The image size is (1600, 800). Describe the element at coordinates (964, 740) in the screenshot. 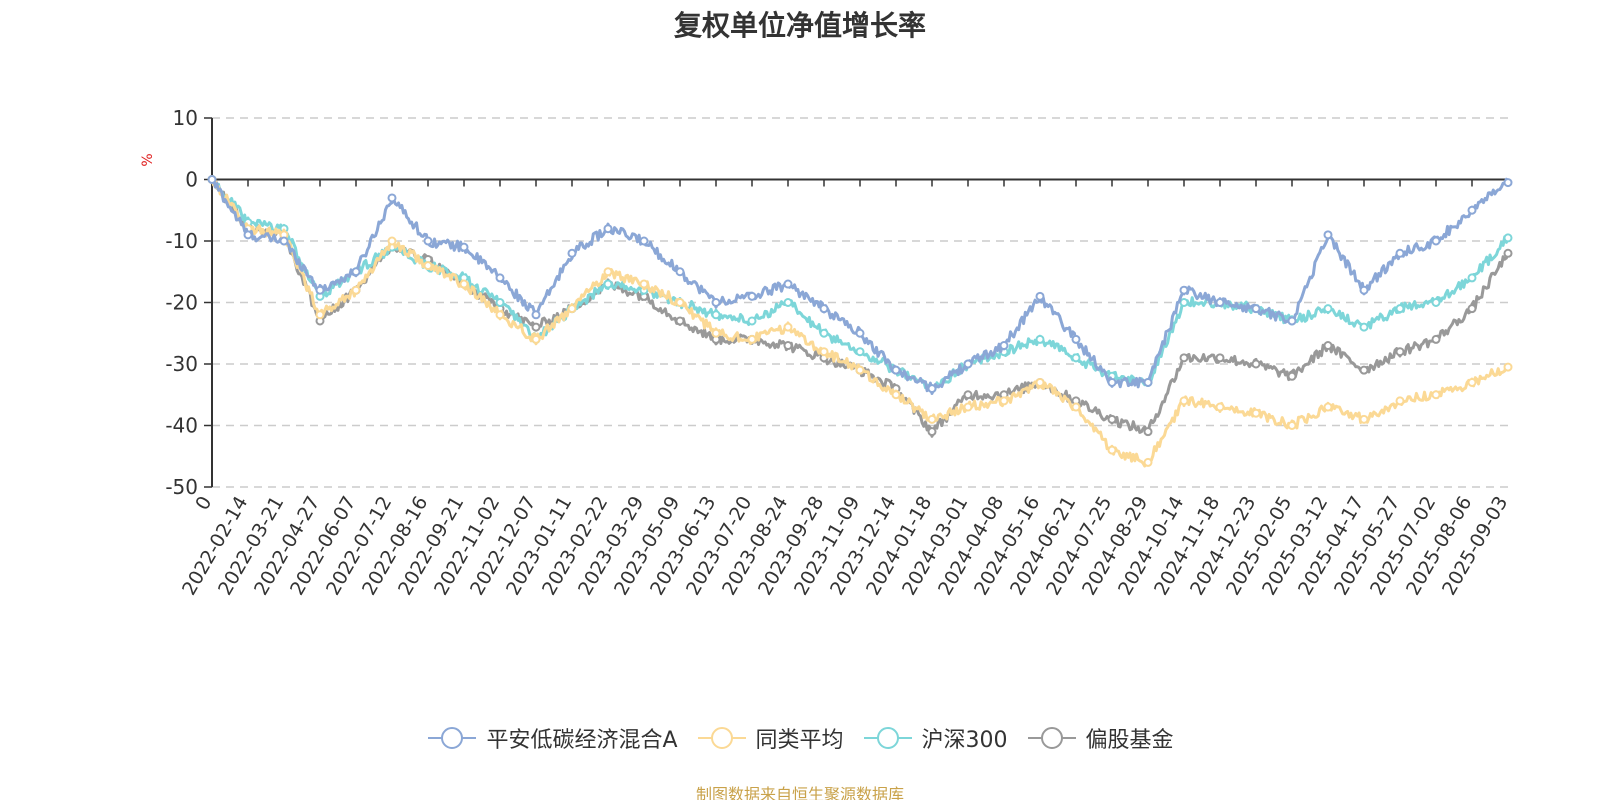

I see `legend-label: 沪深300` at that location.